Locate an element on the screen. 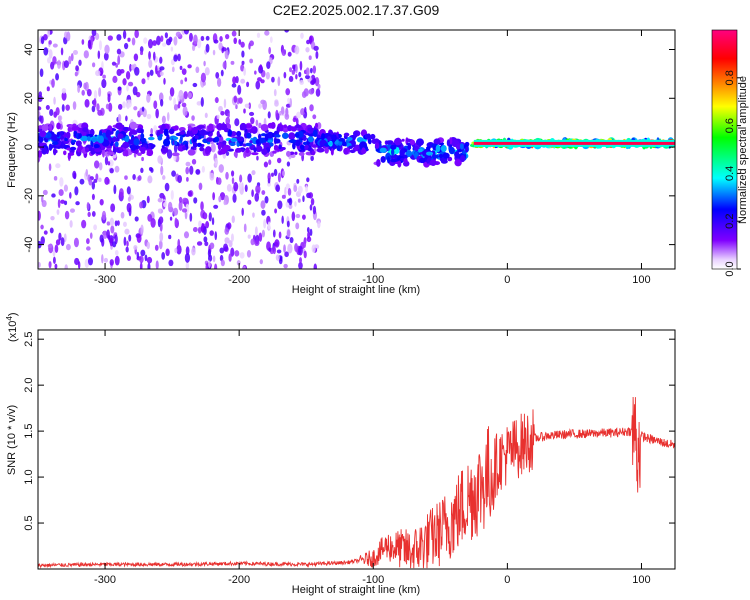  spectrogram-y-tick-label: -40 is located at coordinates (29, 245).